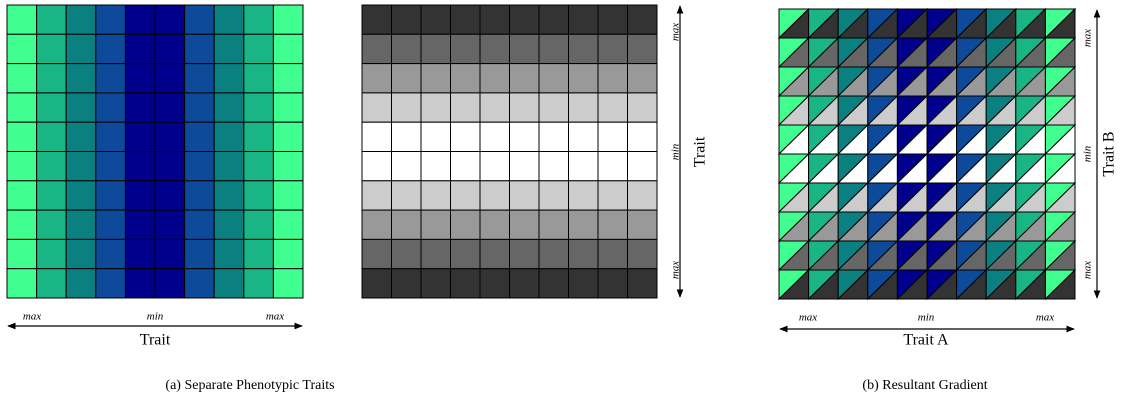 The image size is (1122, 403). What do you see at coordinates (1109, 153) in the screenshot?
I see `axis-label: Trait B` at bounding box center [1109, 153].